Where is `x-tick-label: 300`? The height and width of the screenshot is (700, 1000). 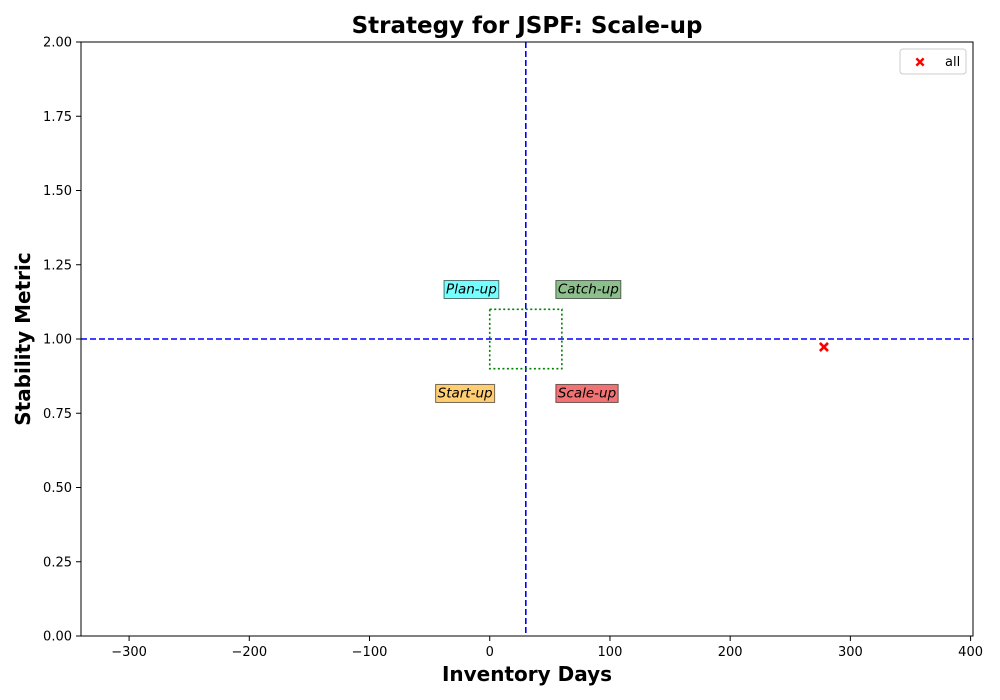
x-tick-label: 300 is located at coordinates (850, 652).